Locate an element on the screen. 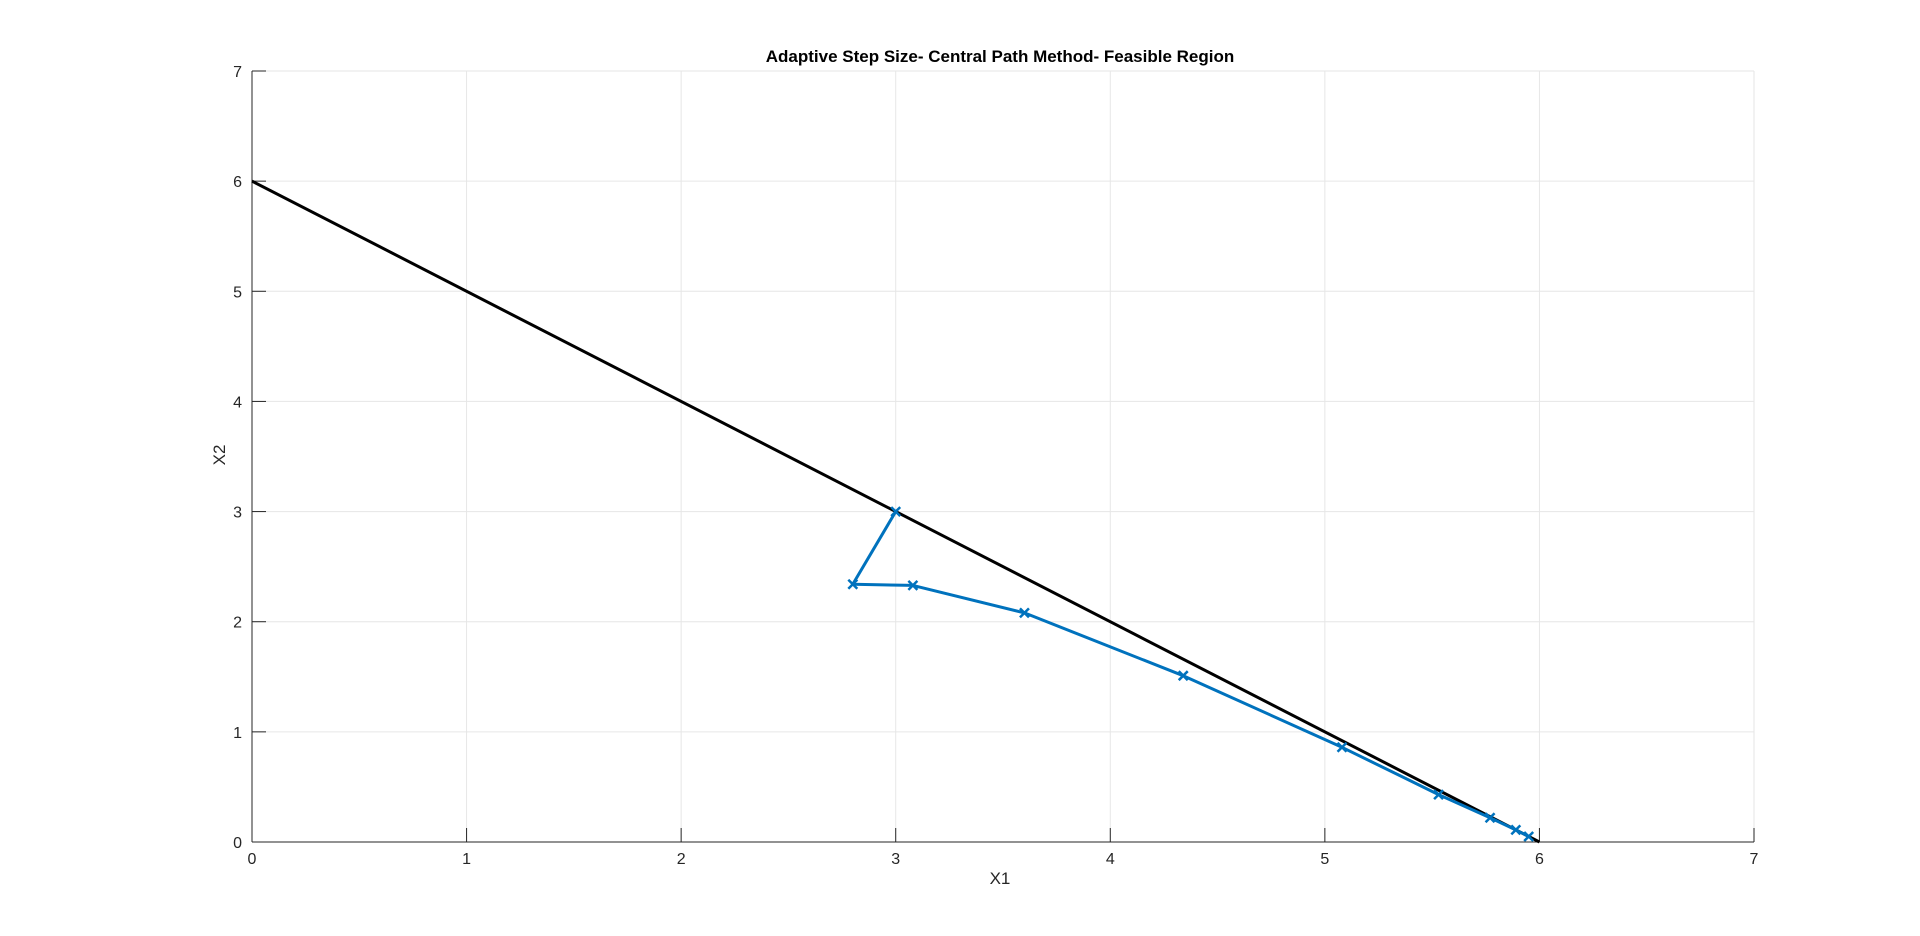 The height and width of the screenshot is (936, 1920). x-tick-label: 2 is located at coordinates (681, 859).